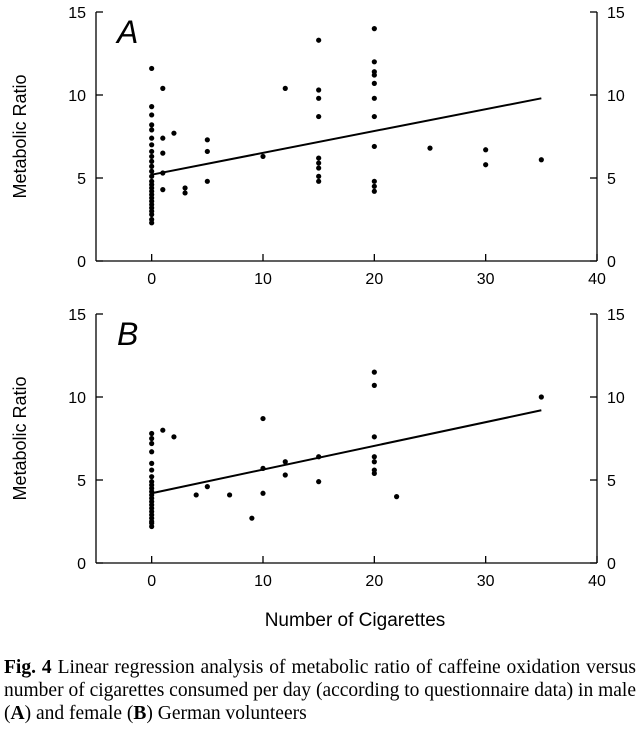 The width and height of the screenshot is (639, 729). I want to click on caption-b: B, so click(140, 713).